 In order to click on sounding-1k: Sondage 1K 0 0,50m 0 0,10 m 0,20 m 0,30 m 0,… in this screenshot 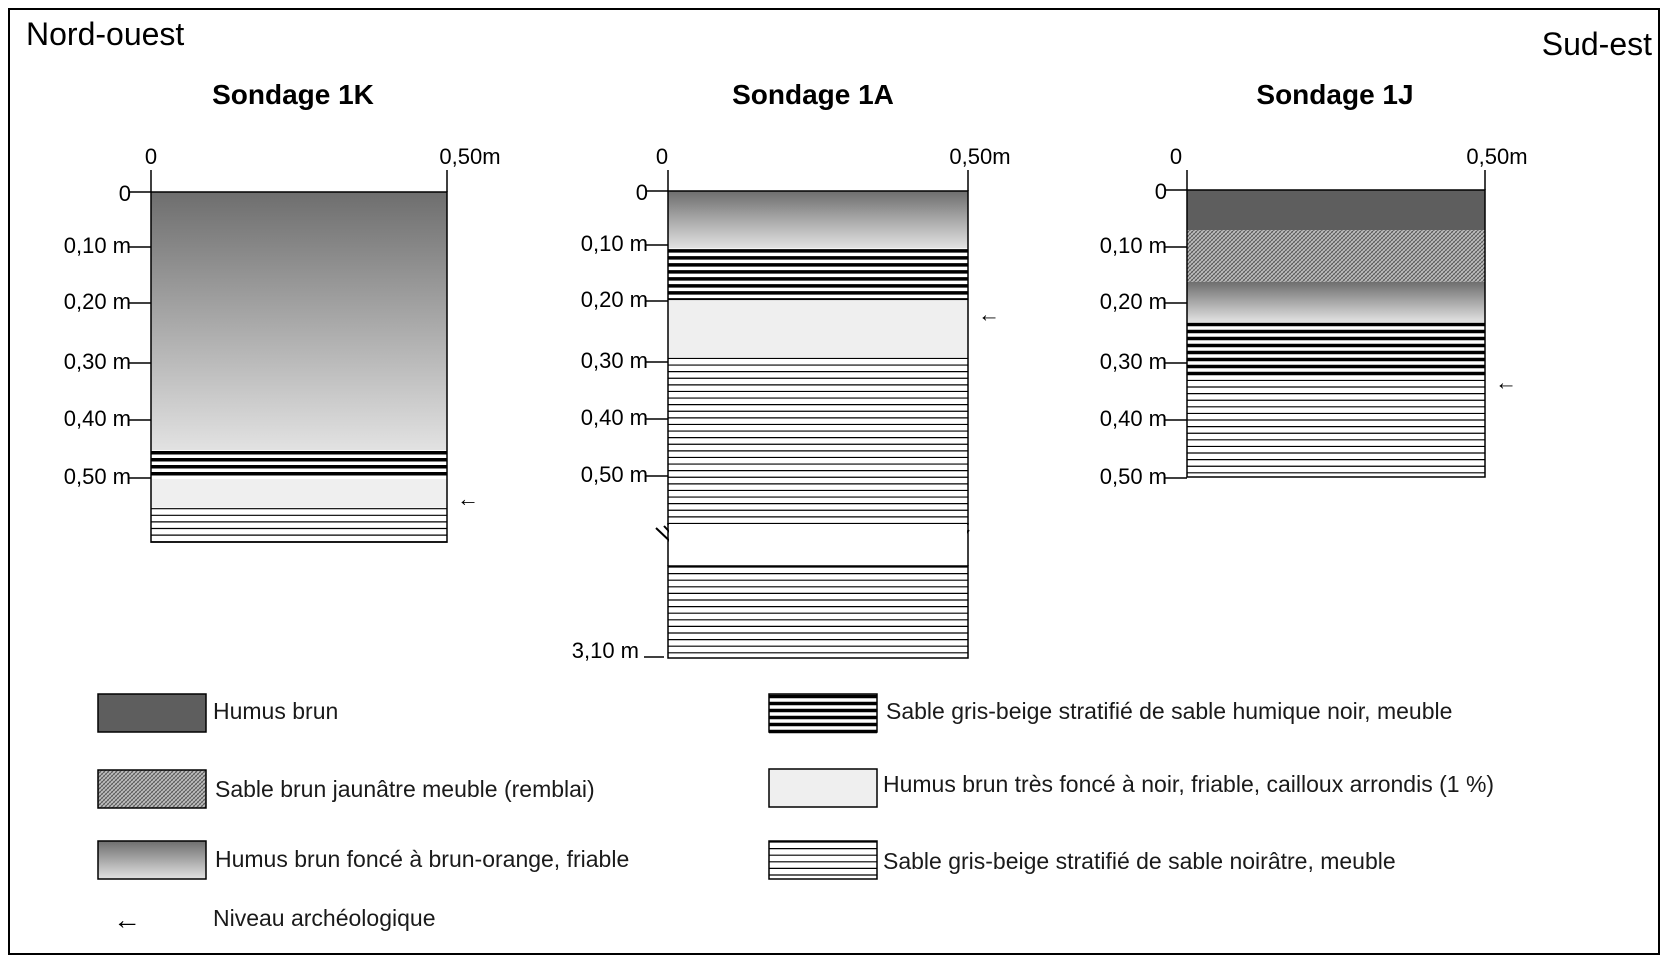, I will do `click(282, 311)`.